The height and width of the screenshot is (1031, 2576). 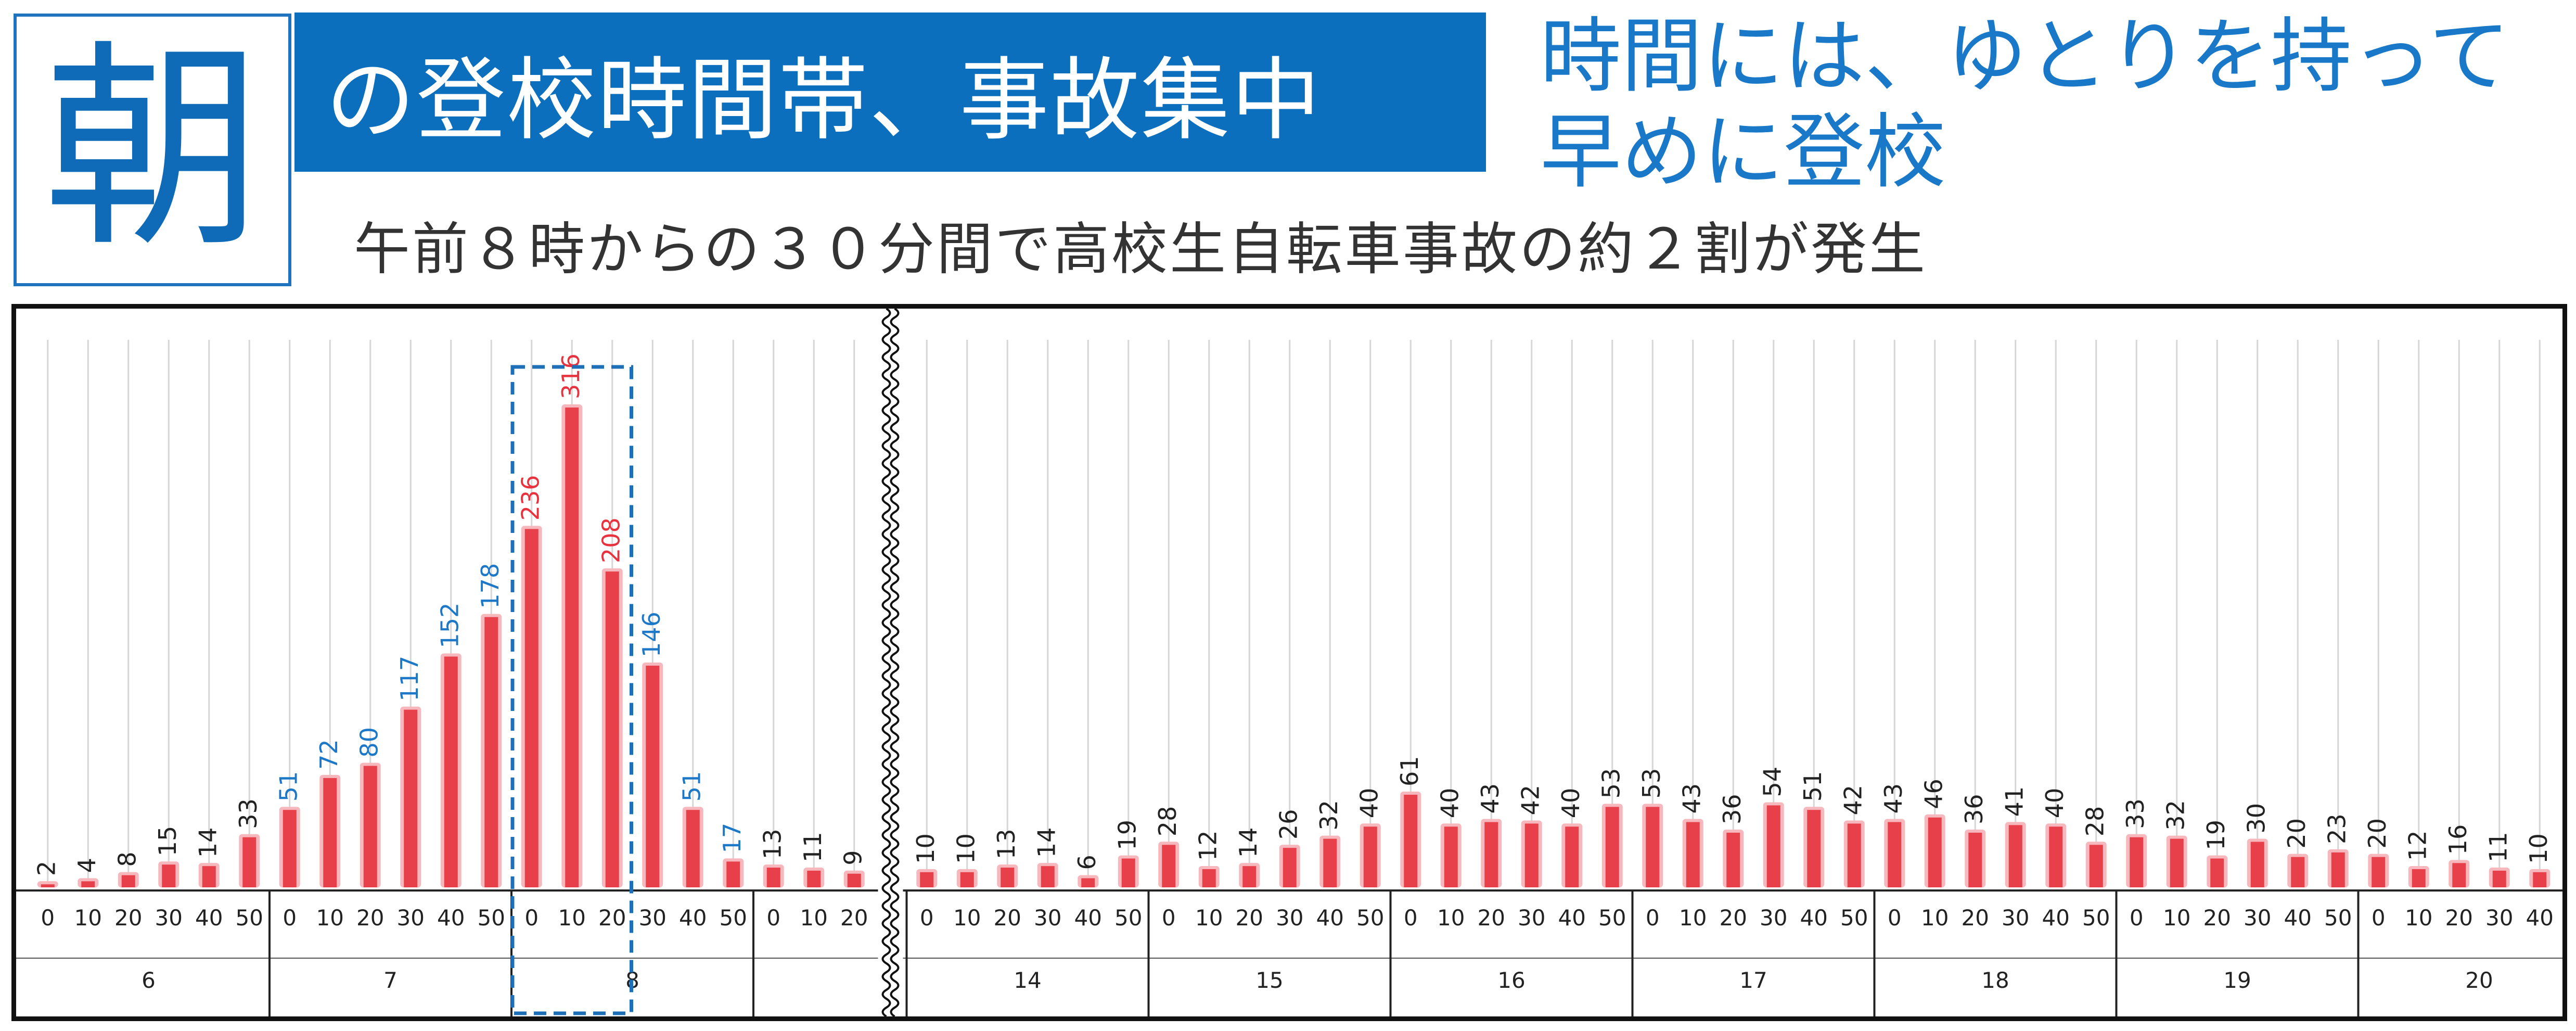 I want to click on axis-break-line, so click(x=895, y=663).